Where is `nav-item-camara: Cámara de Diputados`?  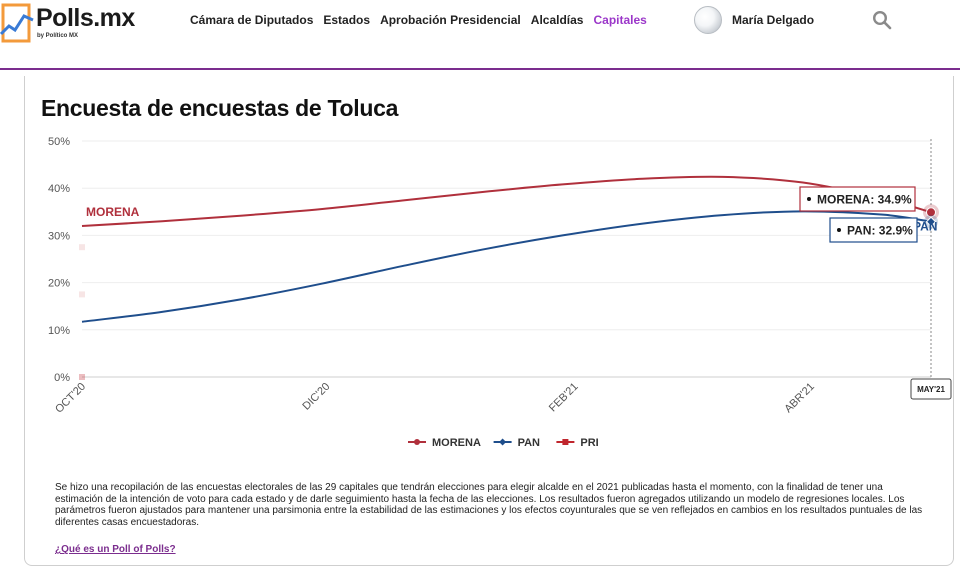 nav-item-camara: Cámara de Diputados is located at coordinates (252, 20).